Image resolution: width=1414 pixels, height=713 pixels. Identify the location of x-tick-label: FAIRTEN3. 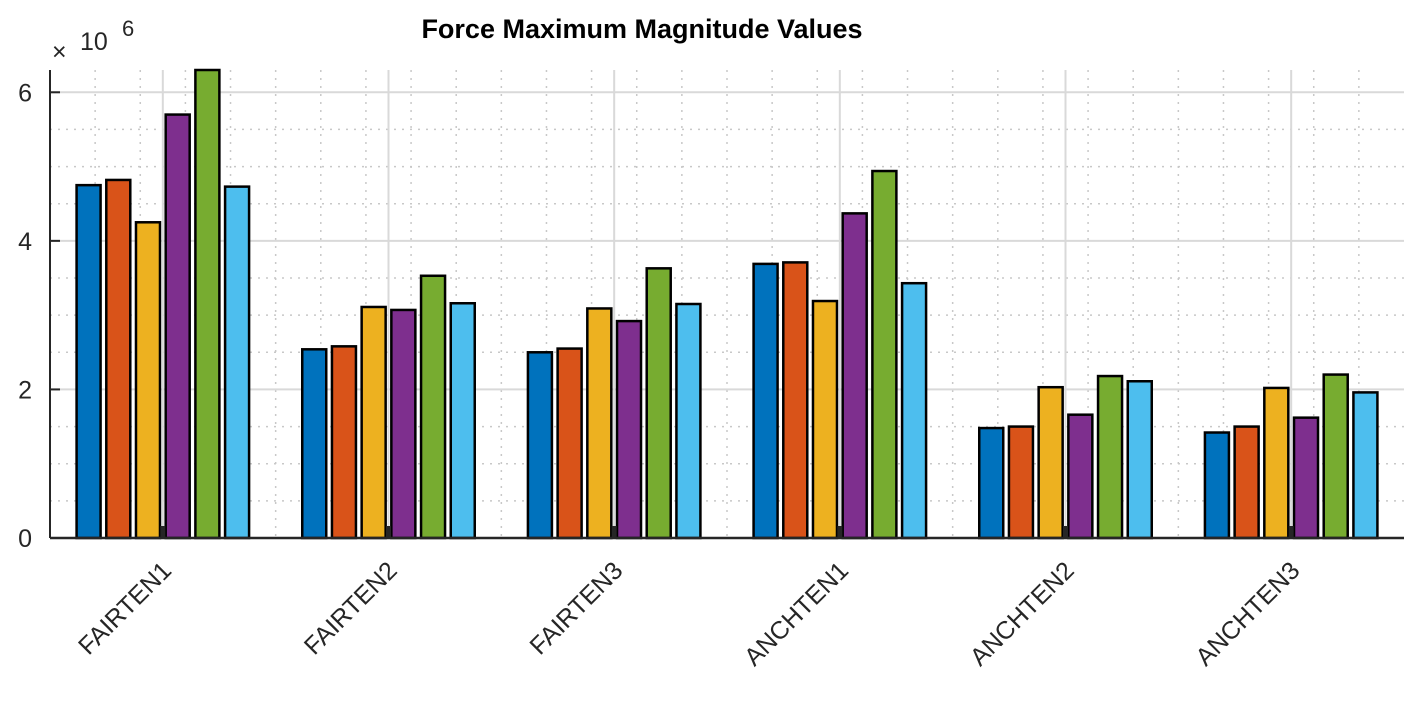
(576, 608).